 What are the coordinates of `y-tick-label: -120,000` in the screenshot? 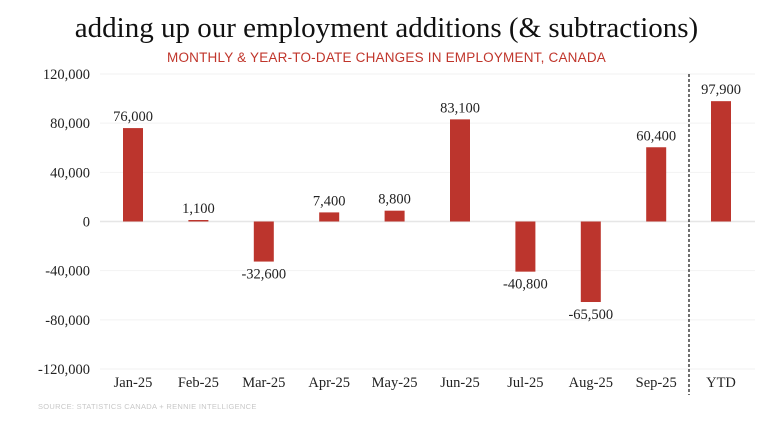 It's located at (64, 370).